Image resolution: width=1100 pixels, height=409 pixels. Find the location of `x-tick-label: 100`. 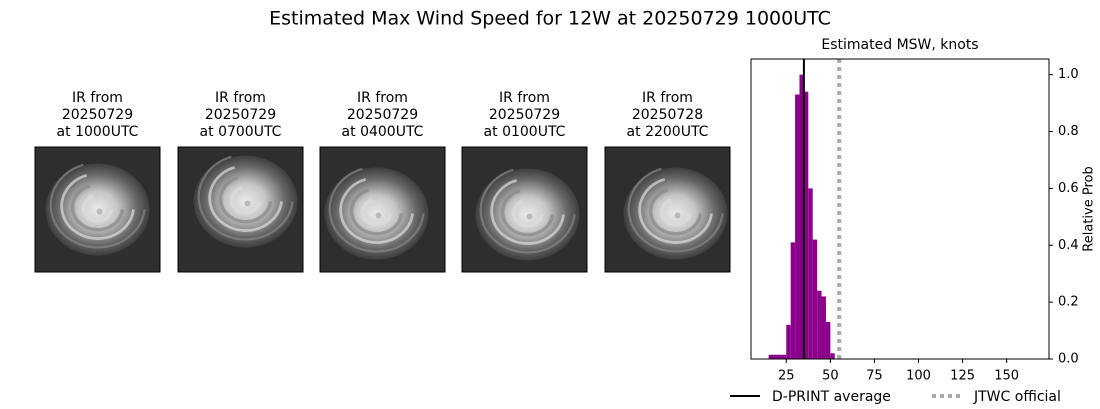

x-tick-label: 100 is located at coordinates (918, 376).